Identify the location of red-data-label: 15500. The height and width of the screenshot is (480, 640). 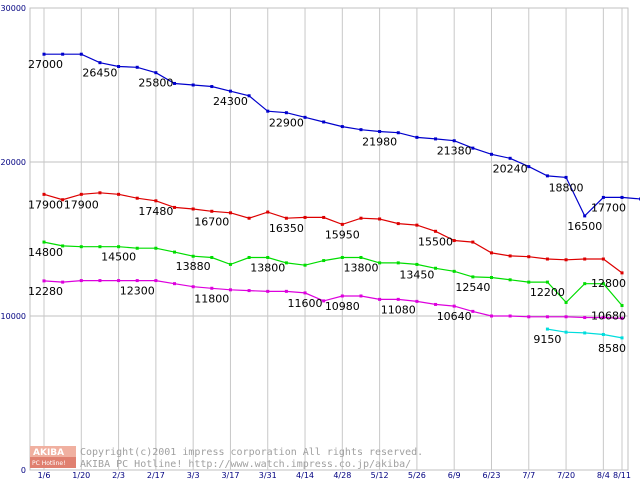
(435, 241).